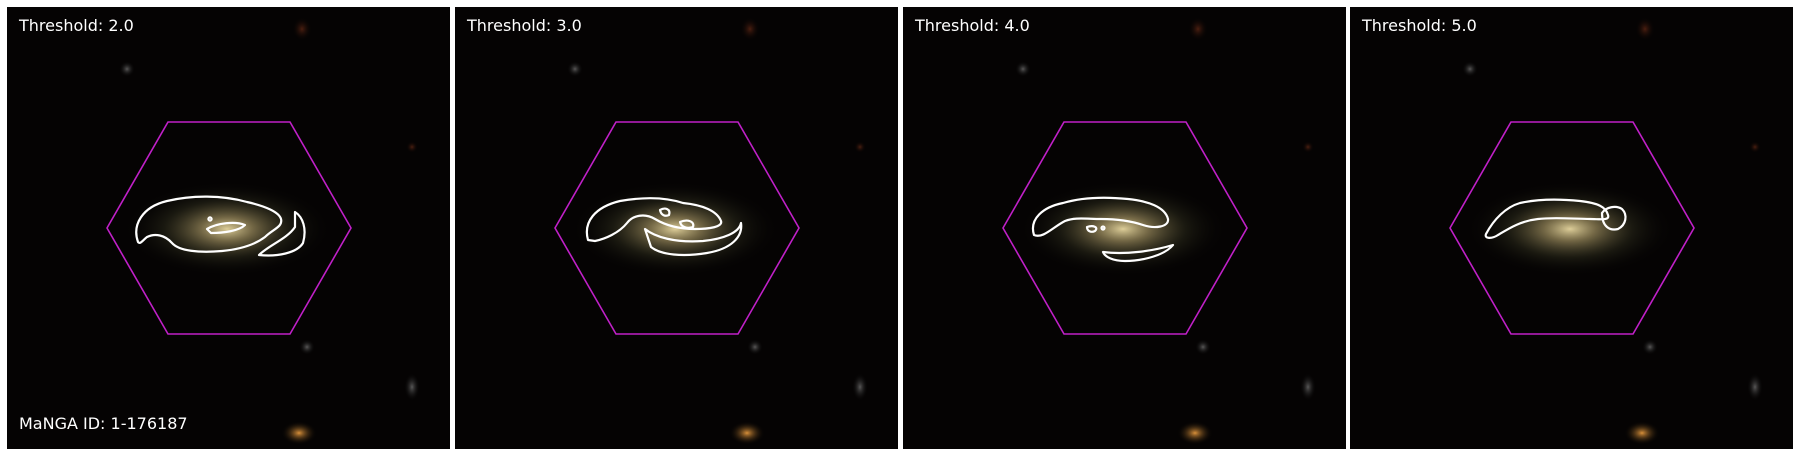 The image size is (1800, 457). Describe the element at coordinates (972, 25) in the screenshot. I see `threshold-label: Threshold: 4.0` at that location.